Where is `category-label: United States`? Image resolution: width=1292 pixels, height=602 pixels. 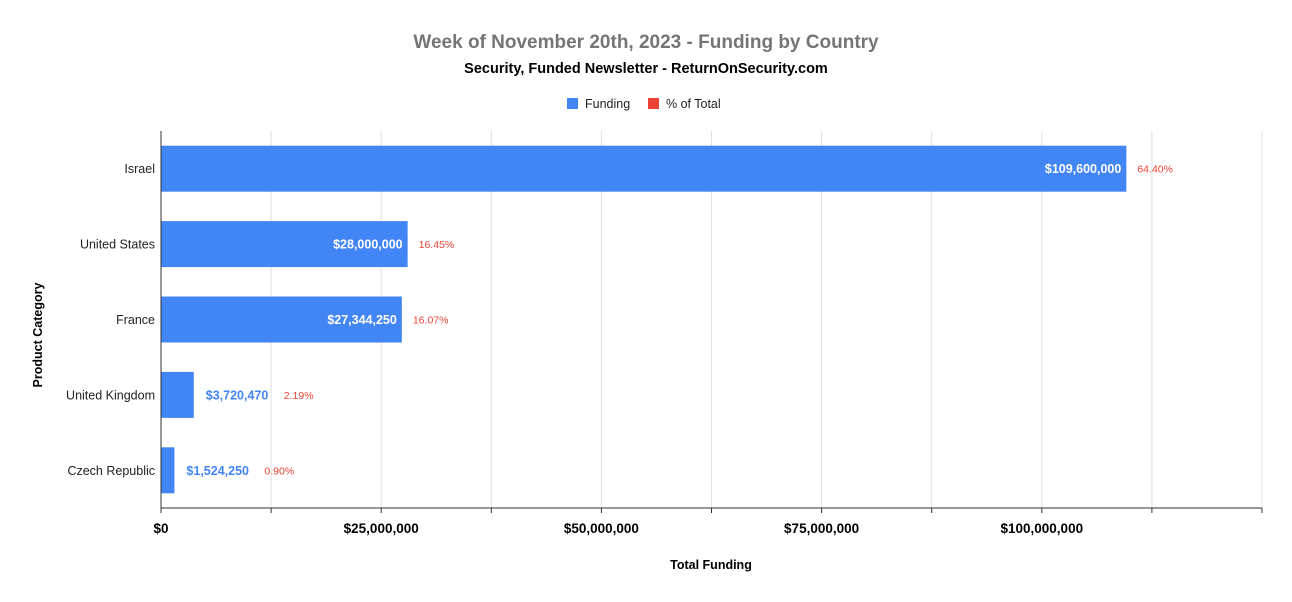
category-label: United States is located at coordinates (117, 245).